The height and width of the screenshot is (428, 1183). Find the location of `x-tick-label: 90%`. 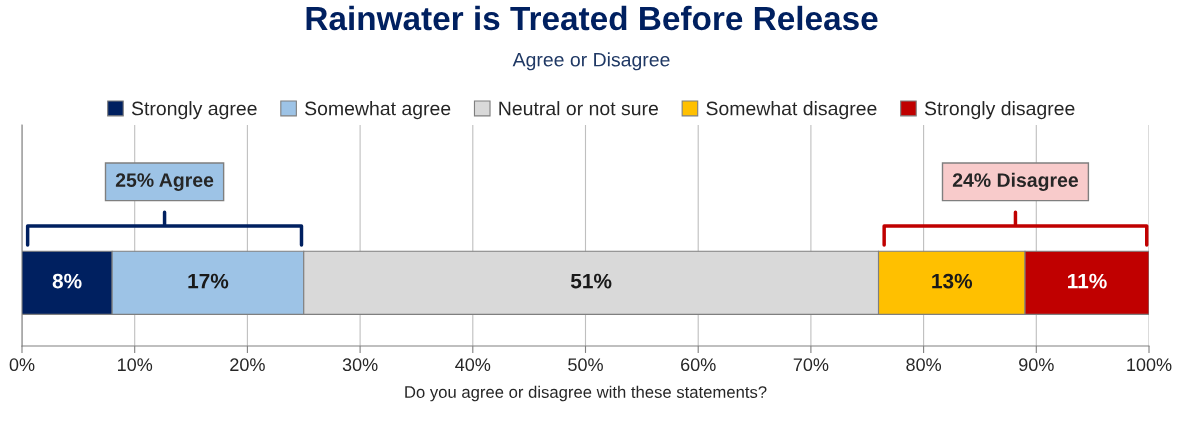

x-tick-label: 90% is located at coordinates (1036, 365).